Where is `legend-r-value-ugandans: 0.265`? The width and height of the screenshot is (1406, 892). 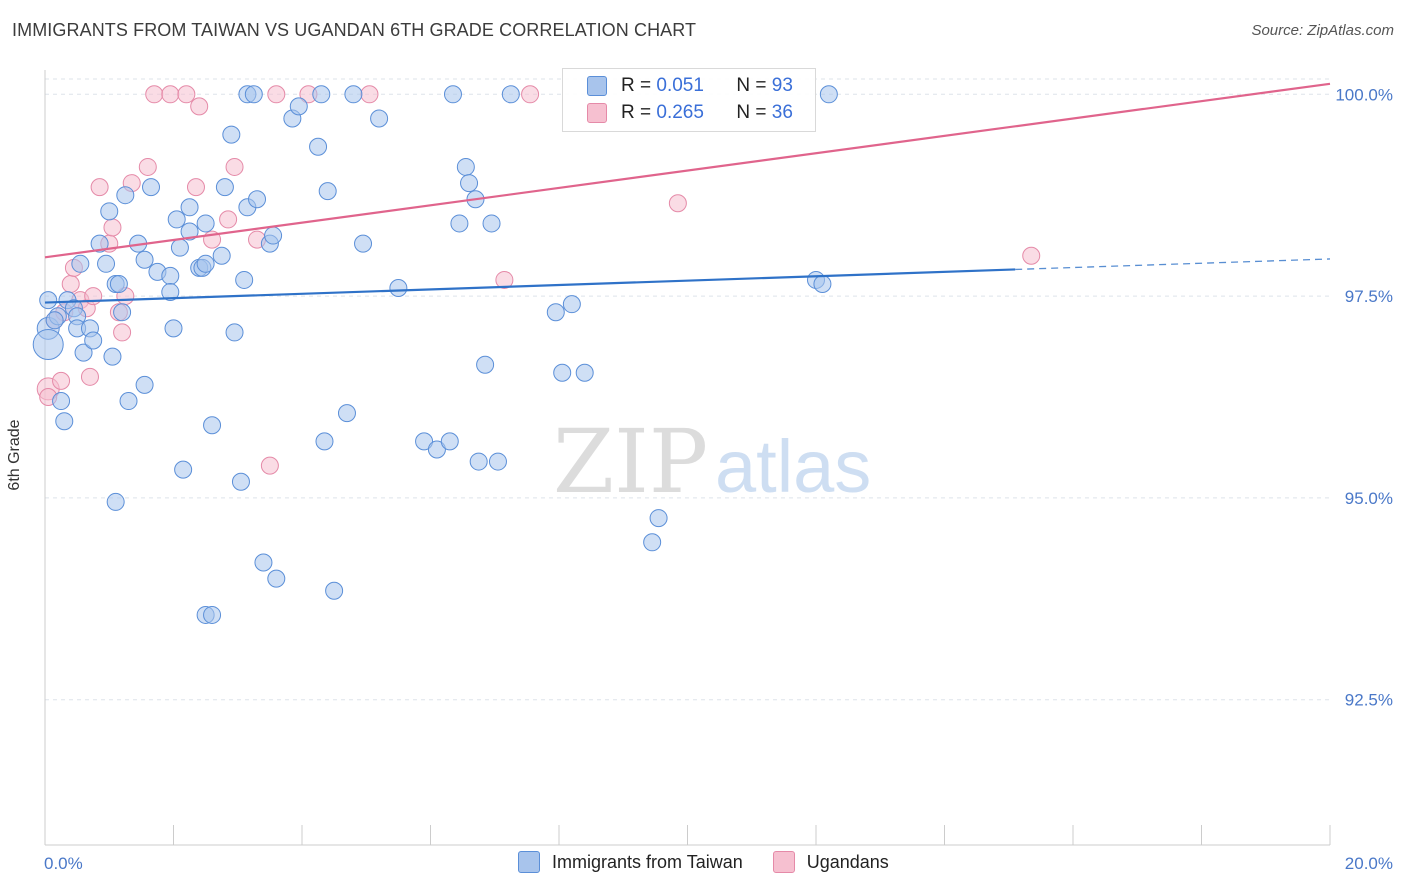 legend-r-value-ugandans: 0.265 is located at coordinates (680, 112).